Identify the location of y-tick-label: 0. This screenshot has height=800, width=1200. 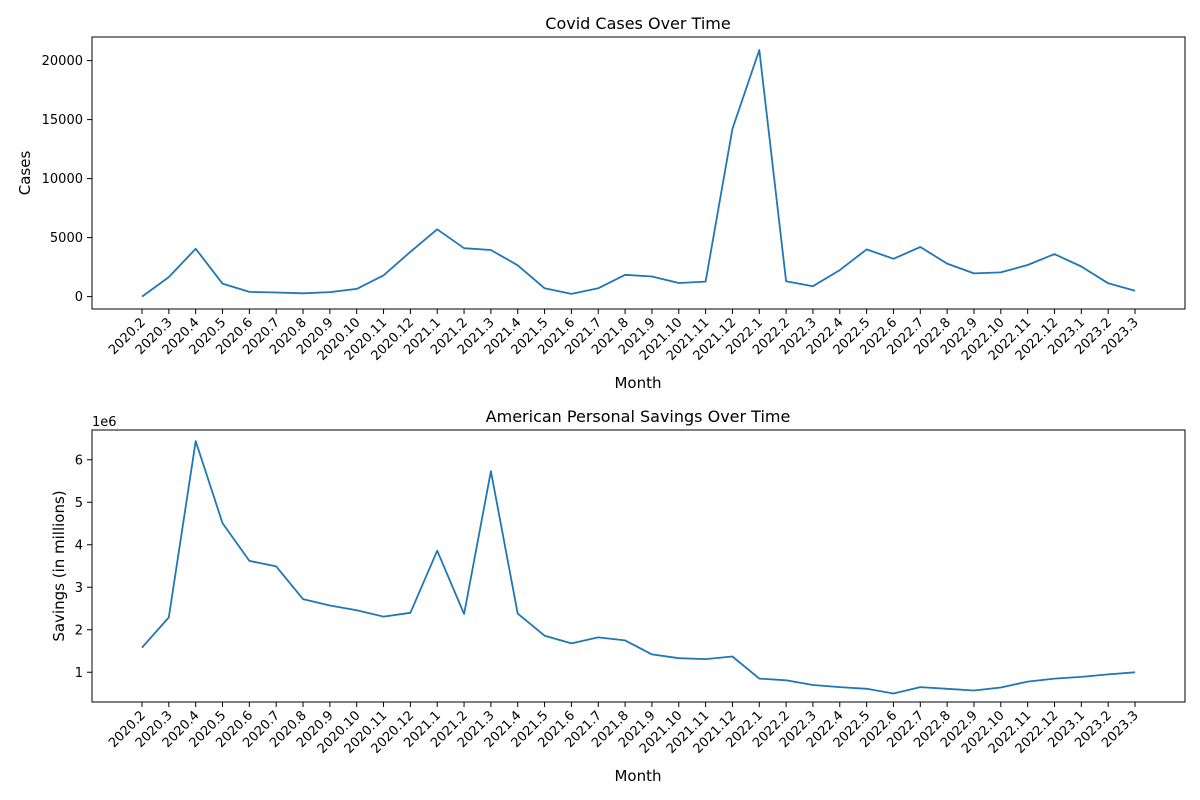
(79, 297).